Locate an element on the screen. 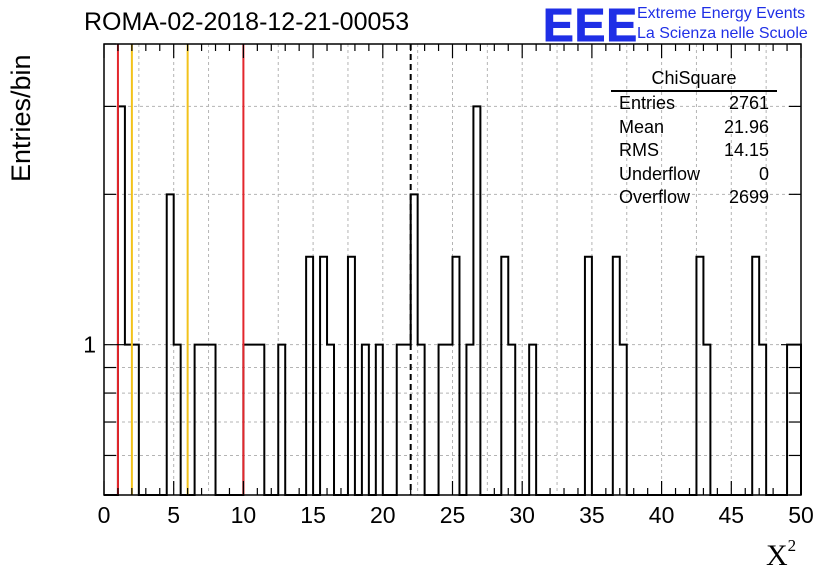 Image resolution: width=836 pixels, height=573 pixels. stats-row-mean: Mean 21.96 is located at coordinates (694, 128).